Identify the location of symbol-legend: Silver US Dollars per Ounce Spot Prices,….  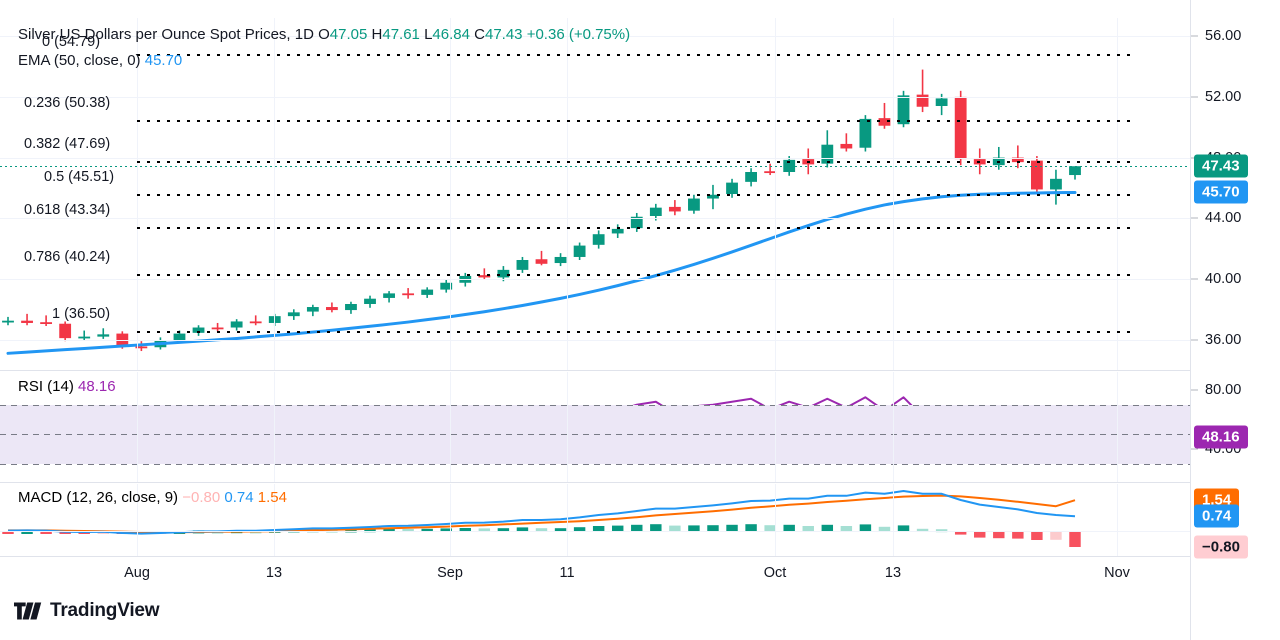
(324, 34).